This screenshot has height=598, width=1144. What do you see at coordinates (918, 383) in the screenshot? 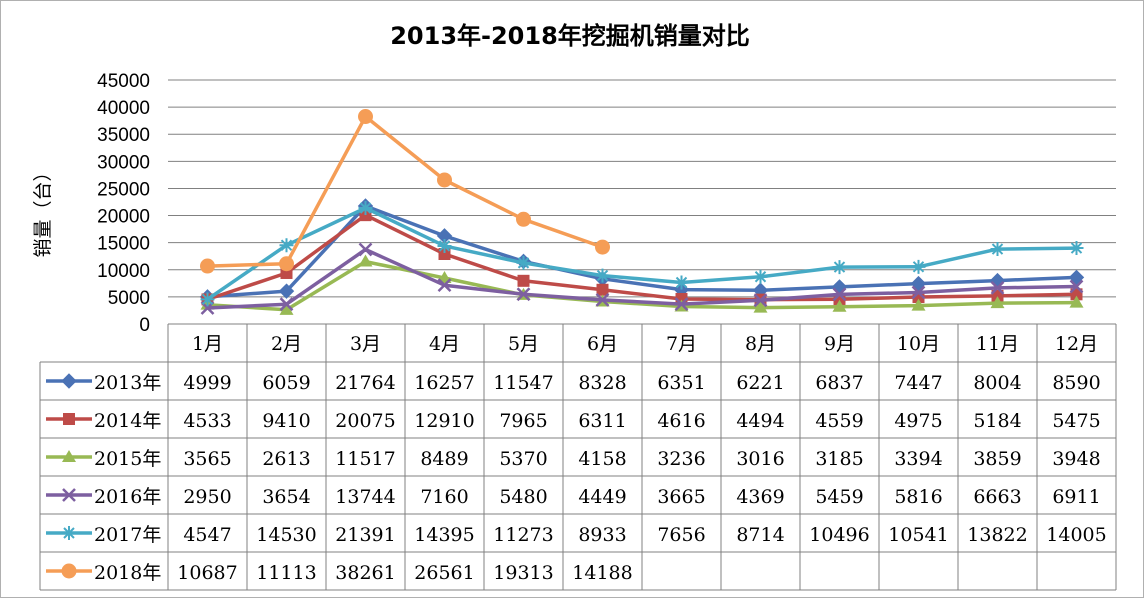
I see `data-label: 7447` at bounding box center [918, 383].